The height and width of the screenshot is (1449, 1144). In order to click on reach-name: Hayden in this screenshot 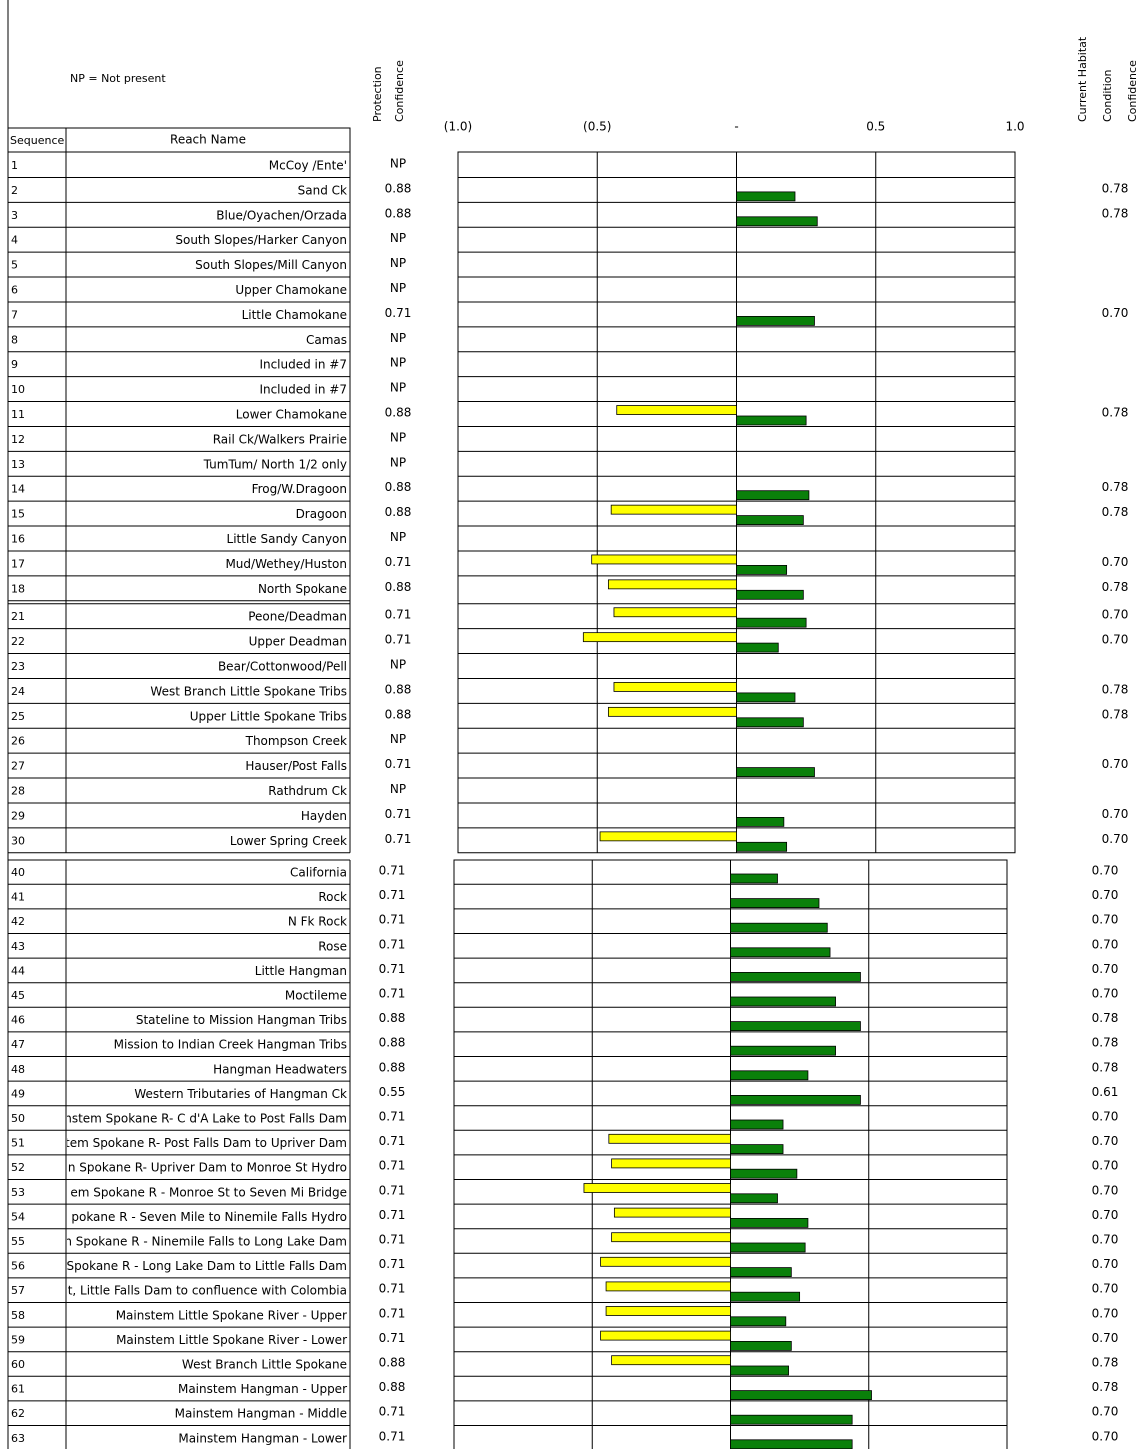, I will do `click(324, 816)`.